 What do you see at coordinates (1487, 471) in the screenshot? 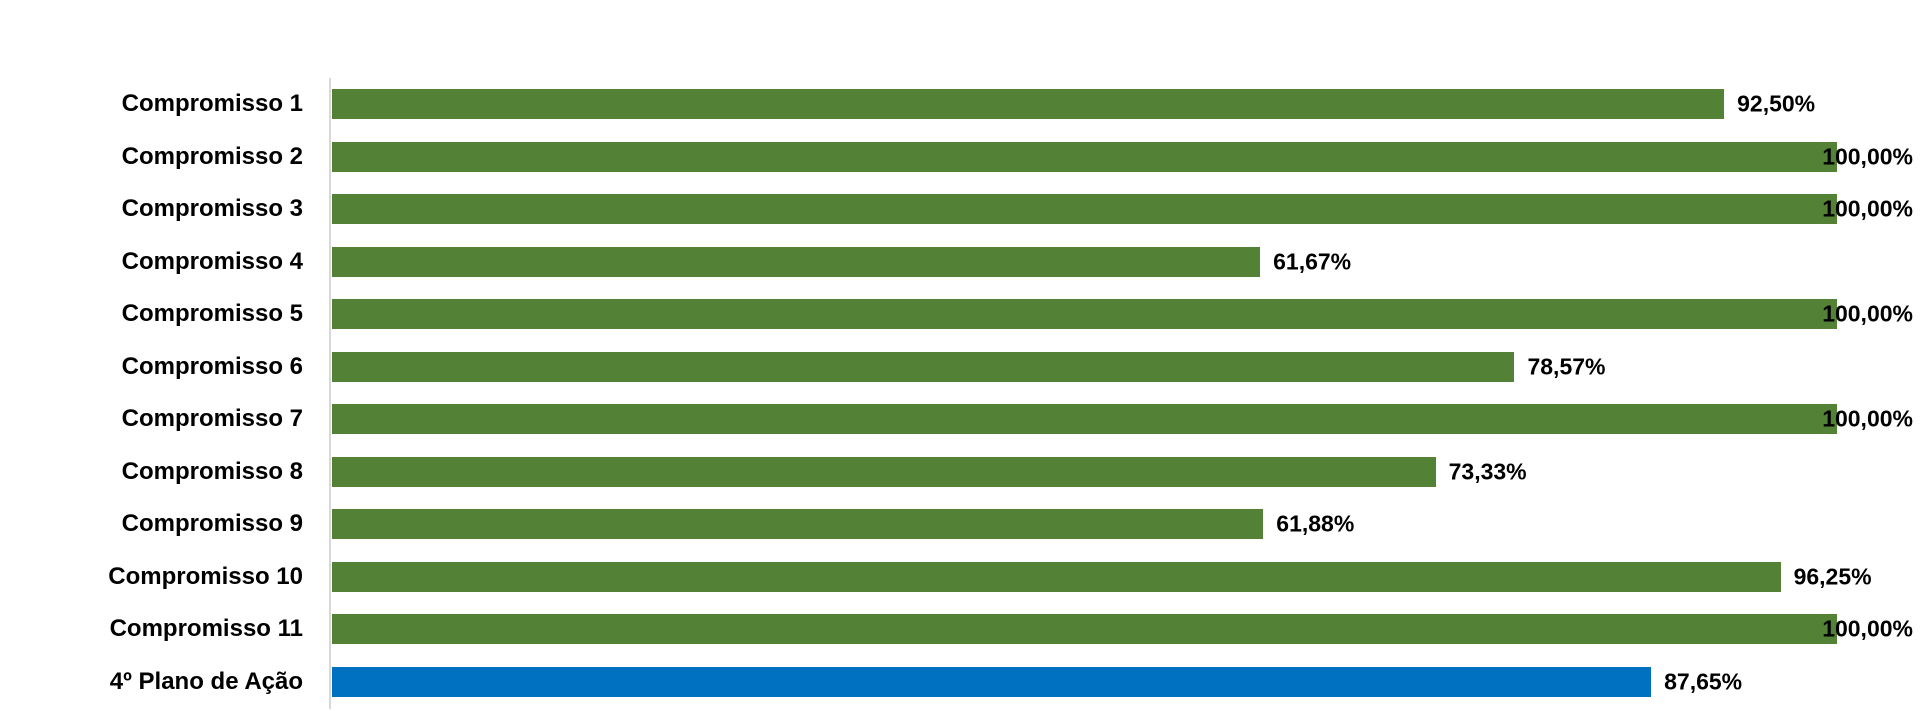
I see `value-label: 73,33%` at bounding box center [1487, 471].